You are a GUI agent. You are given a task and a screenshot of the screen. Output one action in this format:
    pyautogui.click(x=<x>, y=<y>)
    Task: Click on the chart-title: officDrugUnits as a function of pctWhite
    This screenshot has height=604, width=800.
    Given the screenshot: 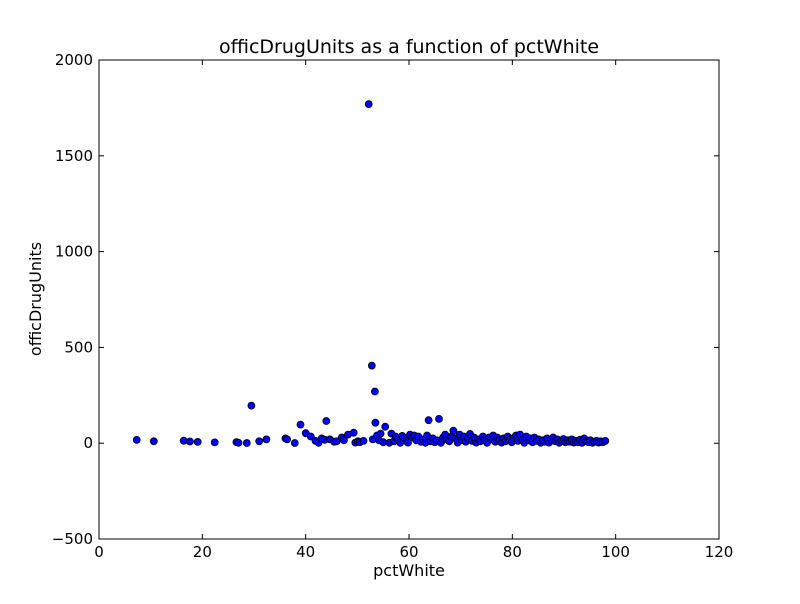 What is the action you would take?
    pyautogui.click(x=409, y=47)
    